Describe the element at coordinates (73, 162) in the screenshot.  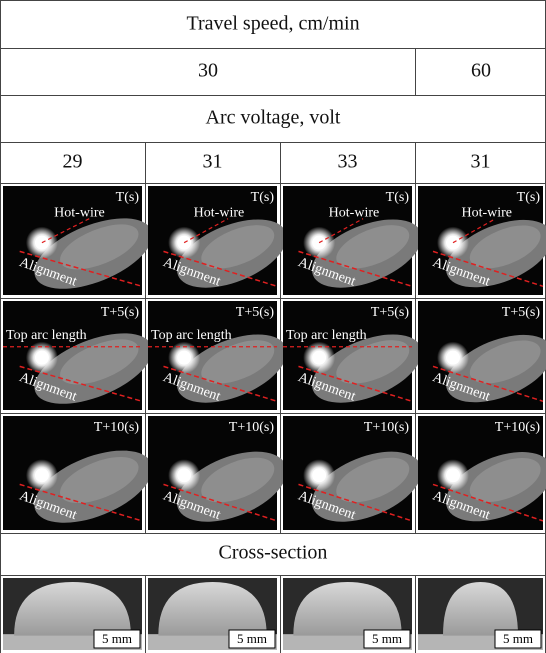
I see `voltage: 29` at that location.